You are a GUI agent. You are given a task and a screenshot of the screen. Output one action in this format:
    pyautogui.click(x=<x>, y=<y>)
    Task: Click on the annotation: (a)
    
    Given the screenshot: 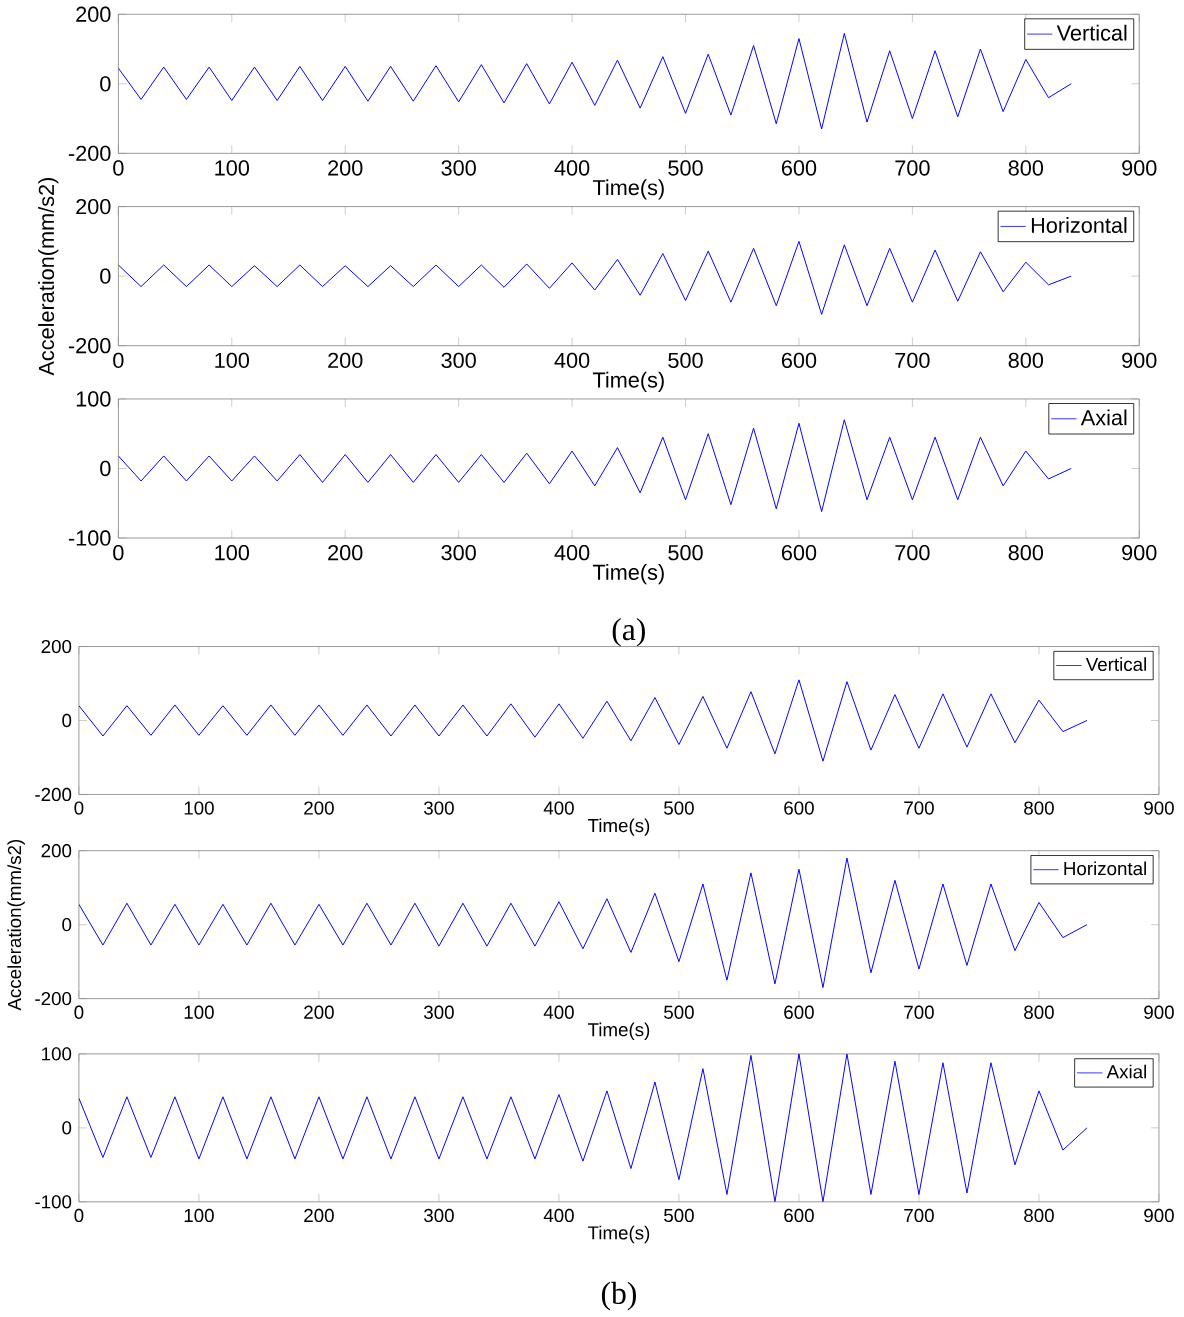 What is the action you would take?
    pyautogui.click(x=629, y=632)
    